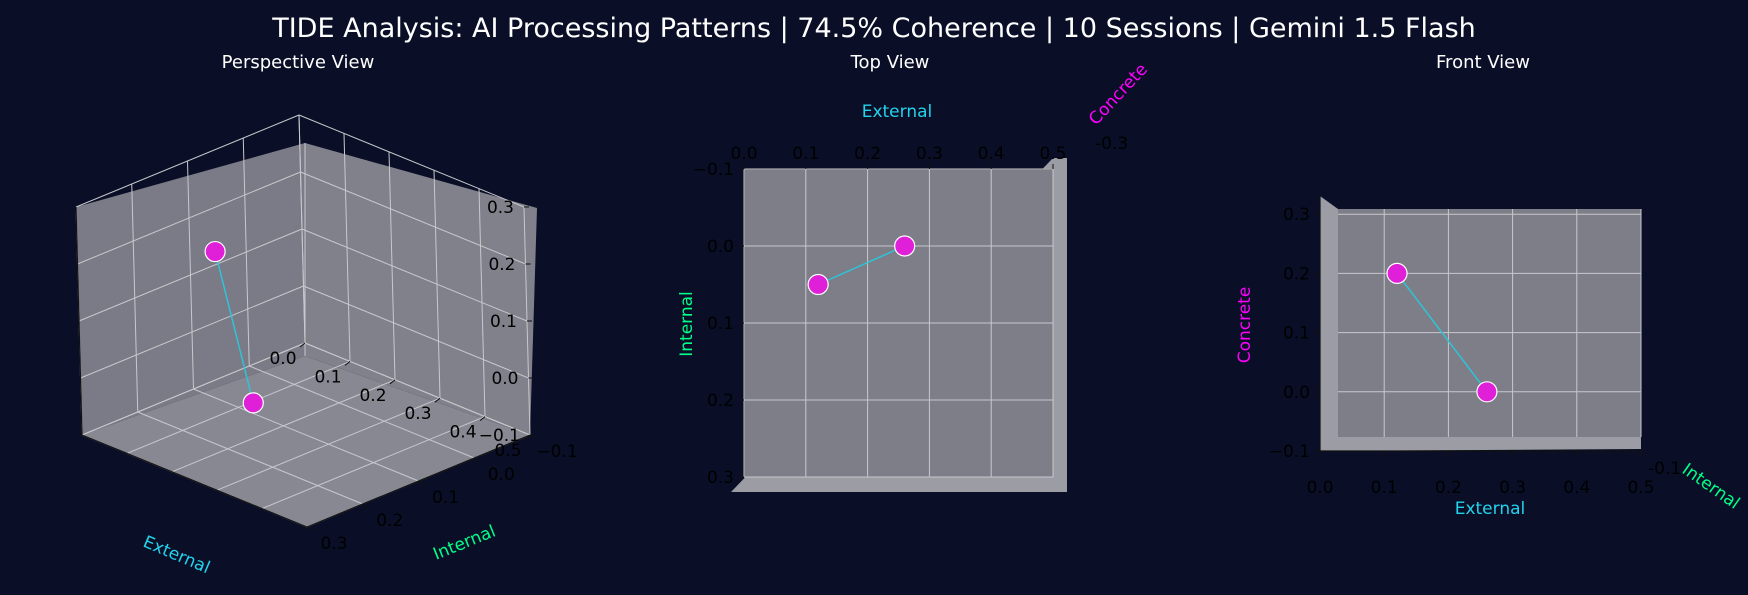  I want to click on front-external-label: External, so click(1490, 509).